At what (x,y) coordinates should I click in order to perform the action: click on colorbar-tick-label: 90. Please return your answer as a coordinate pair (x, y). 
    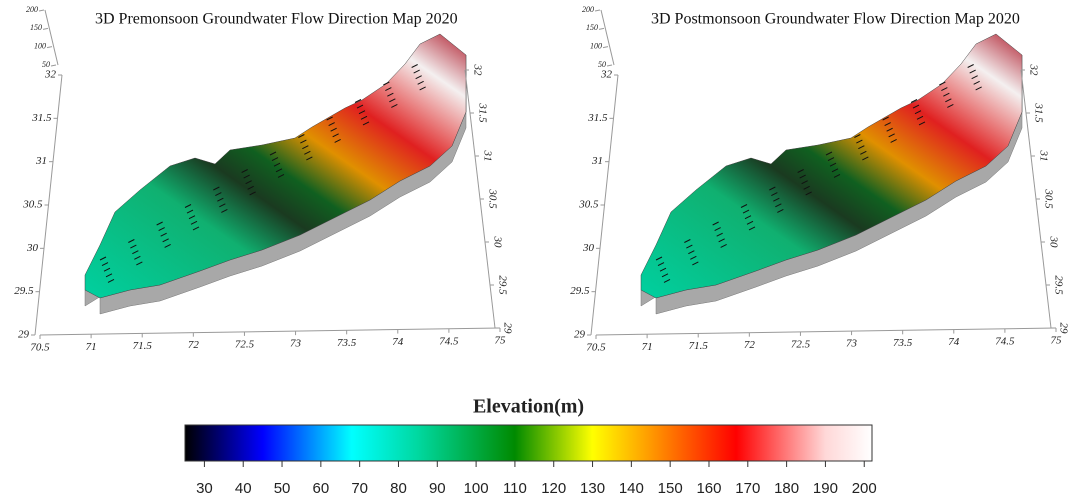
    Looking at the image, I should click on (437, 488).